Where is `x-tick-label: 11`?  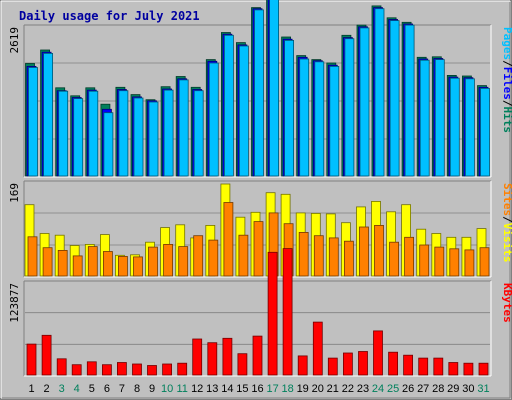 x-tick-label: 11 is located at coordinates (181, 389).